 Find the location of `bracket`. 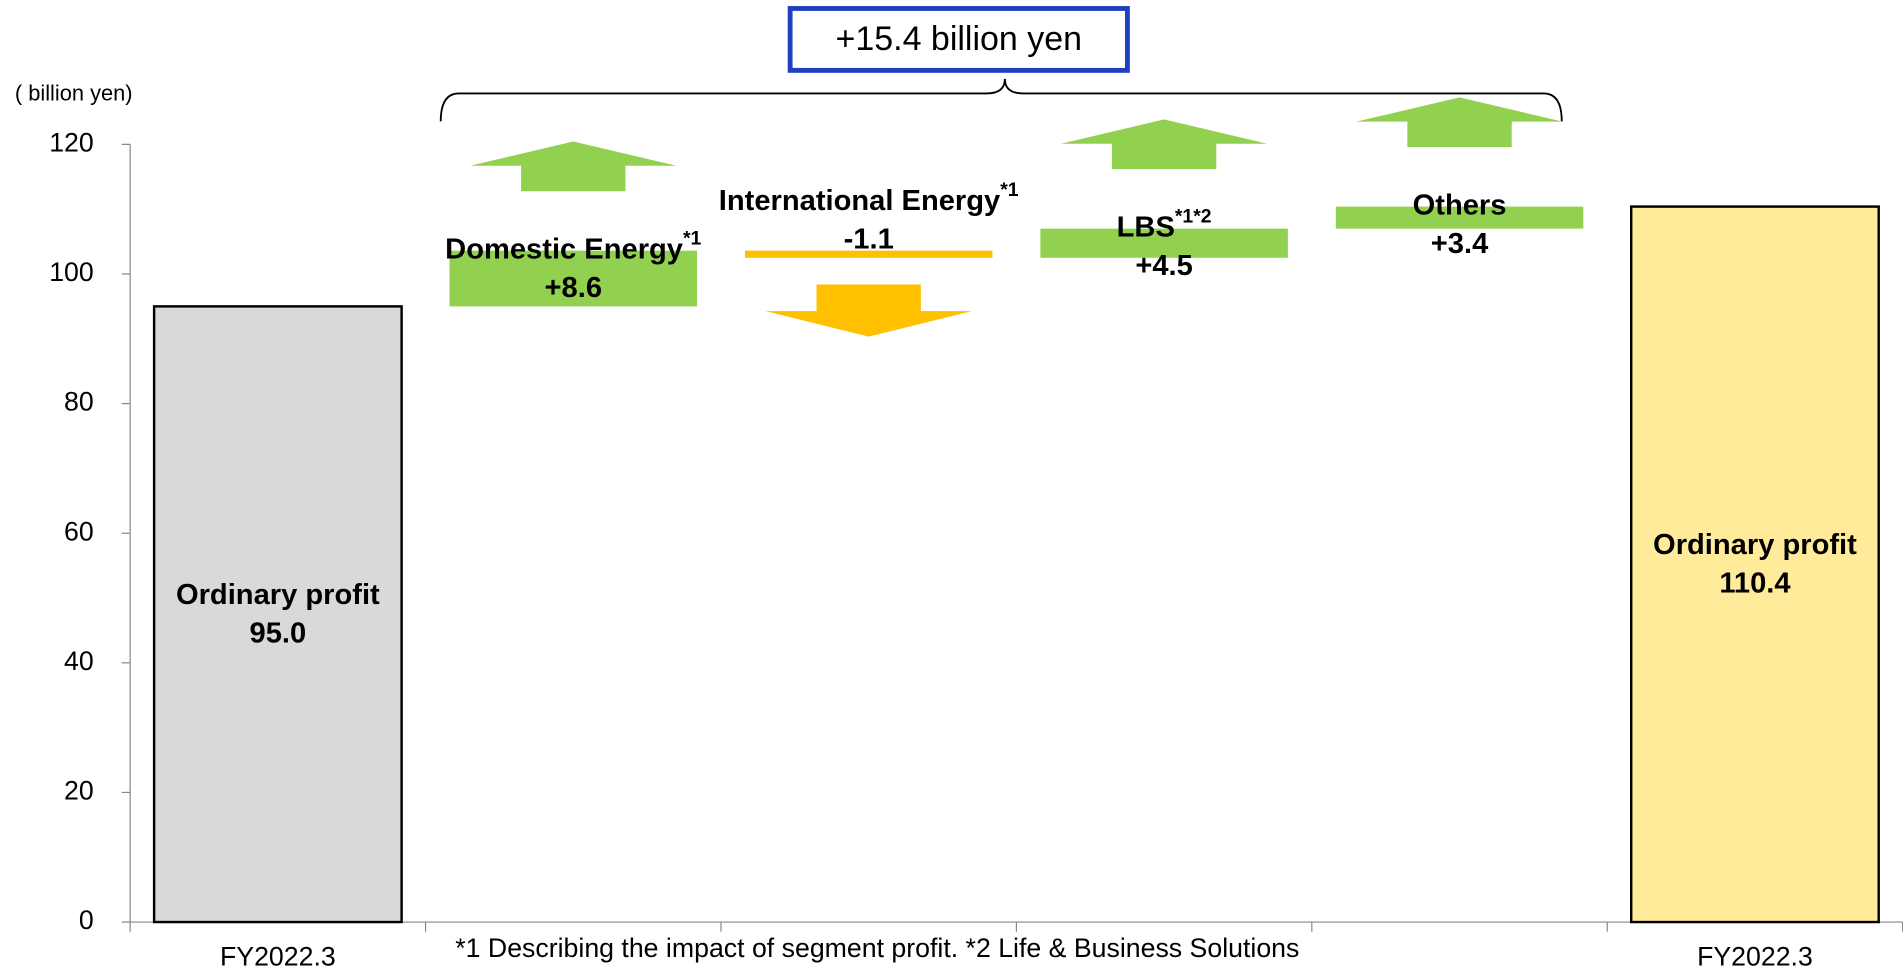

bracket is located at coordinates (1001, 100).